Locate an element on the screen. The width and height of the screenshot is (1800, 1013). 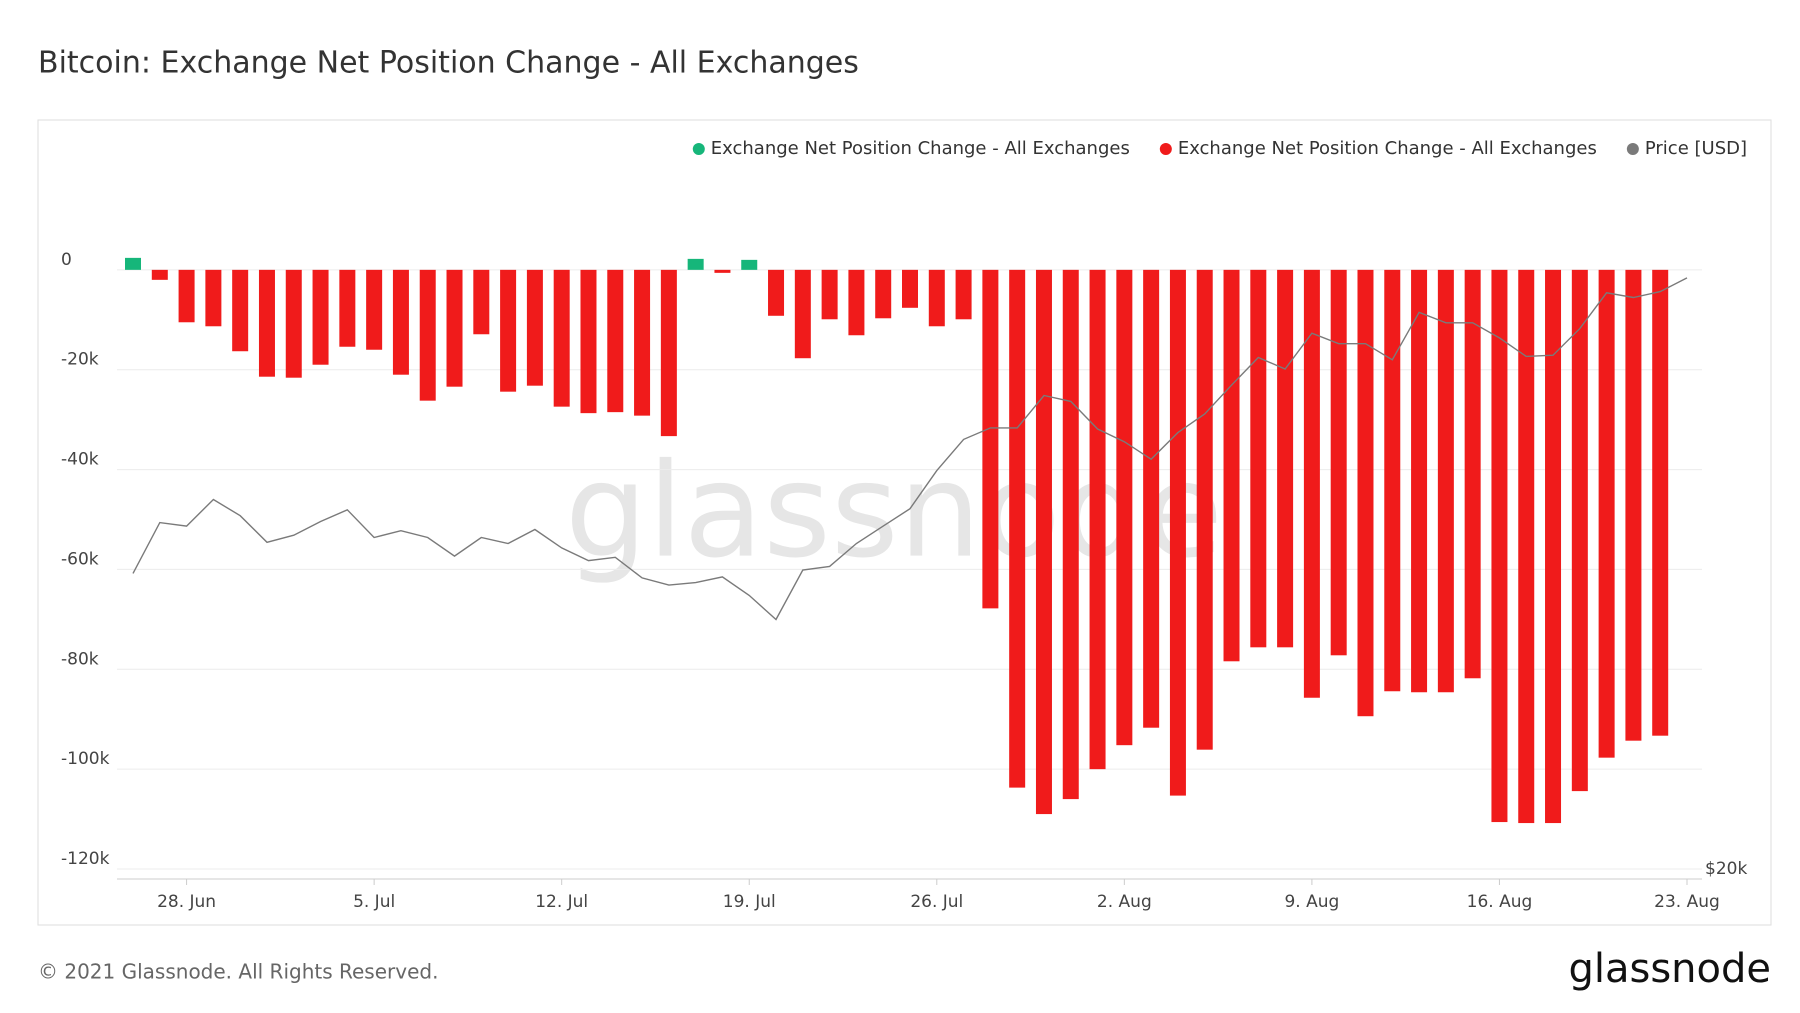
y-tick-label: -120k is located at coordinates (85, 859).